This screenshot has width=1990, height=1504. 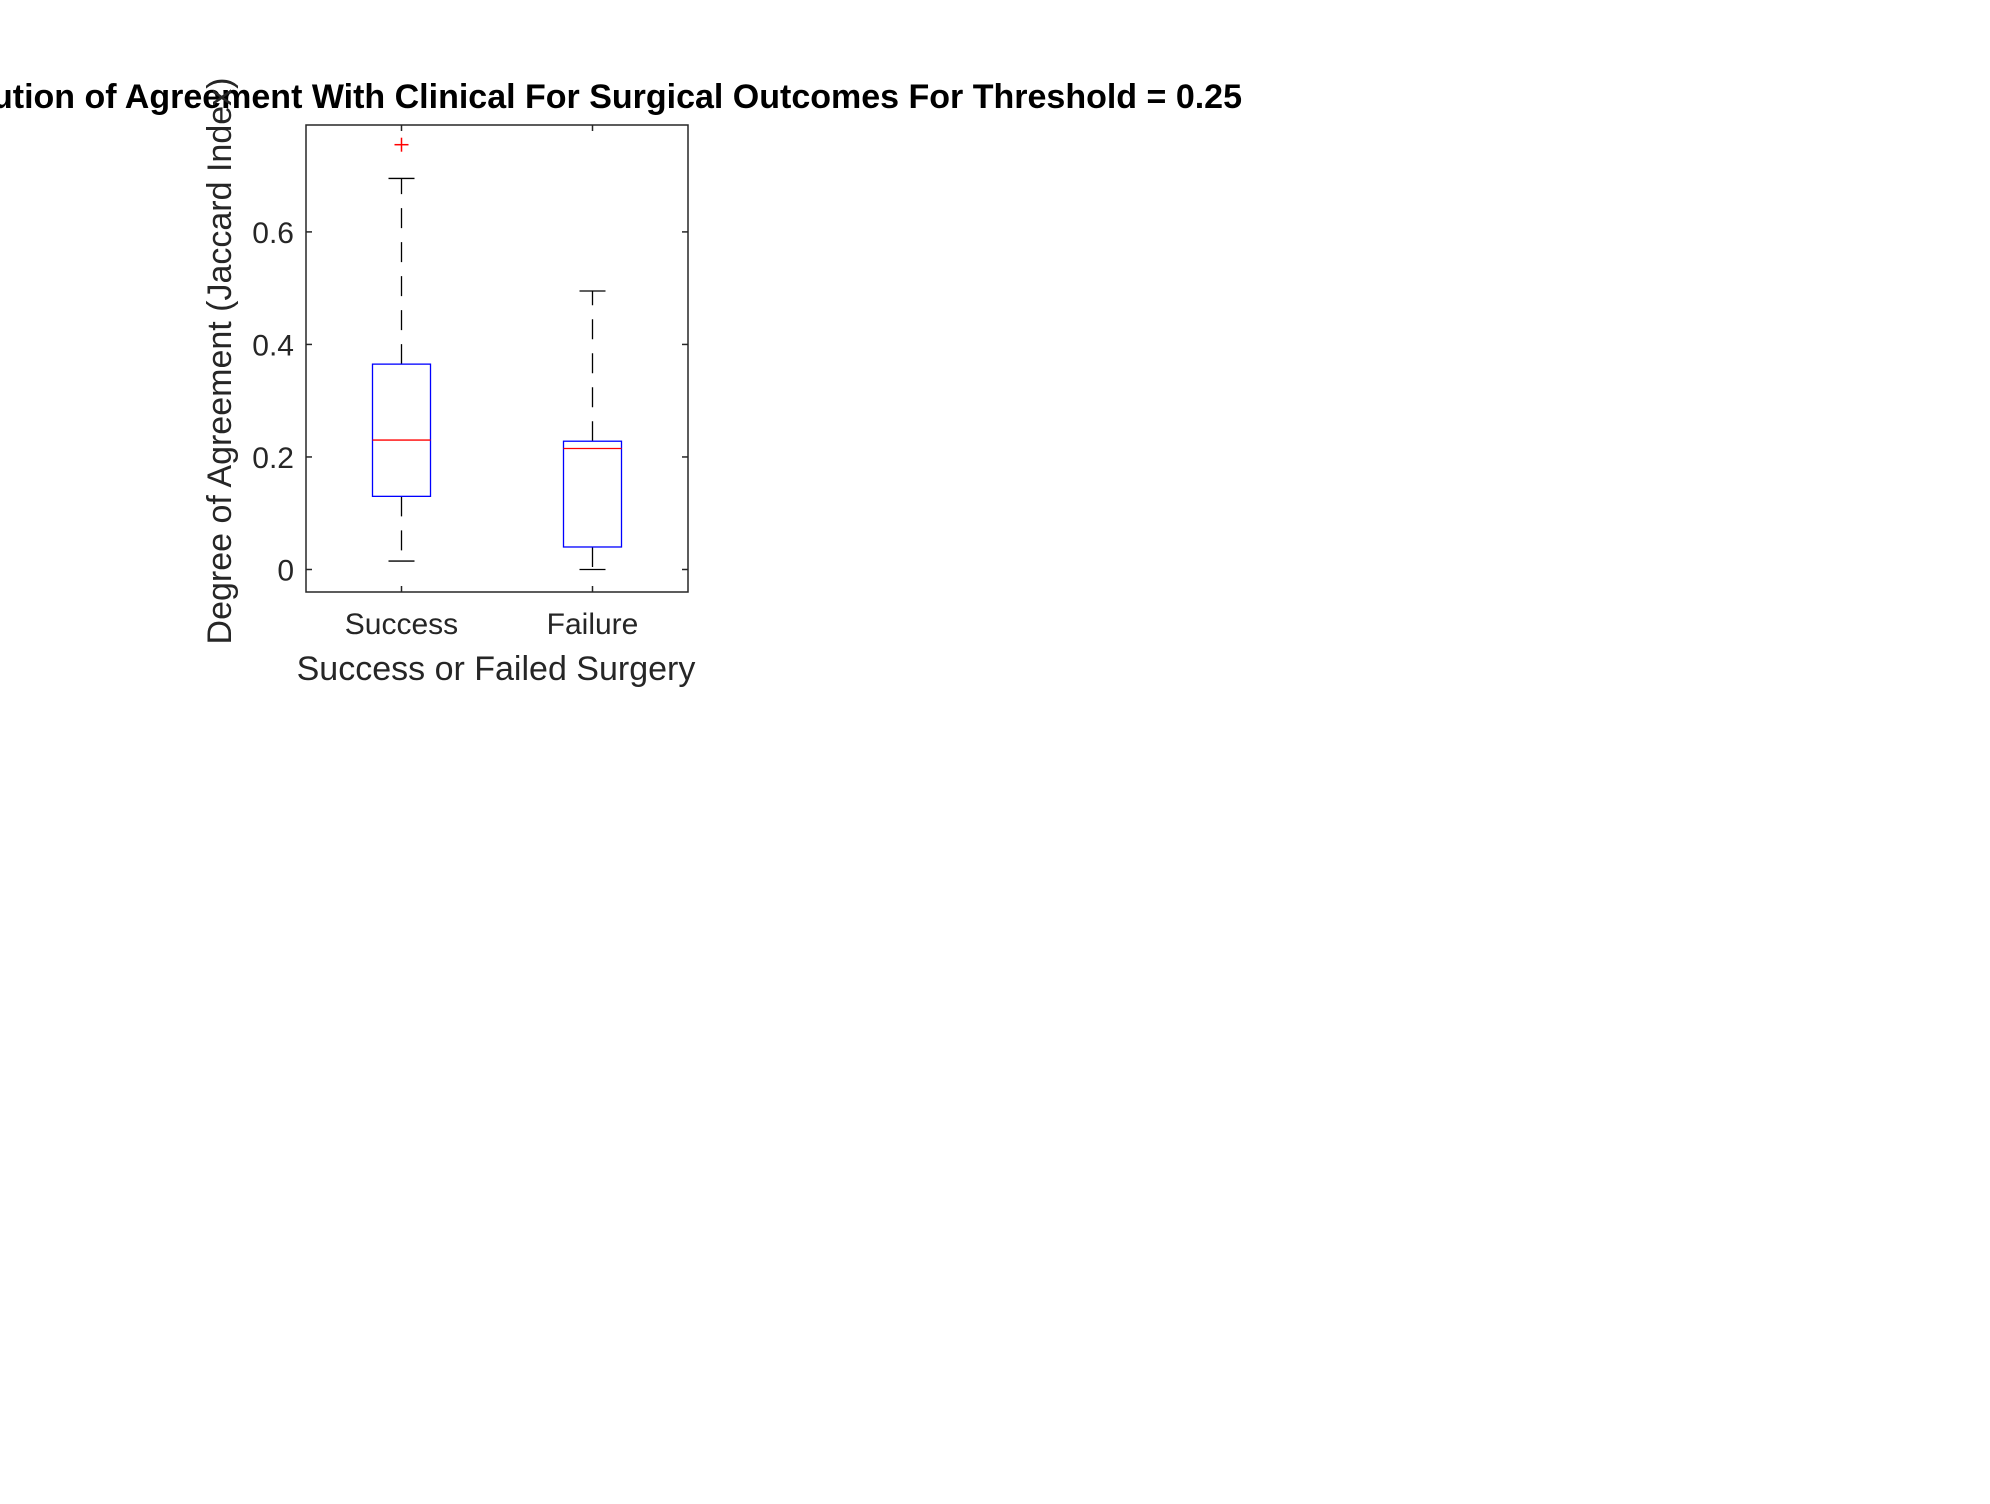 I want to click on y-tick-label: 0.2, so click(x=273, y=458).